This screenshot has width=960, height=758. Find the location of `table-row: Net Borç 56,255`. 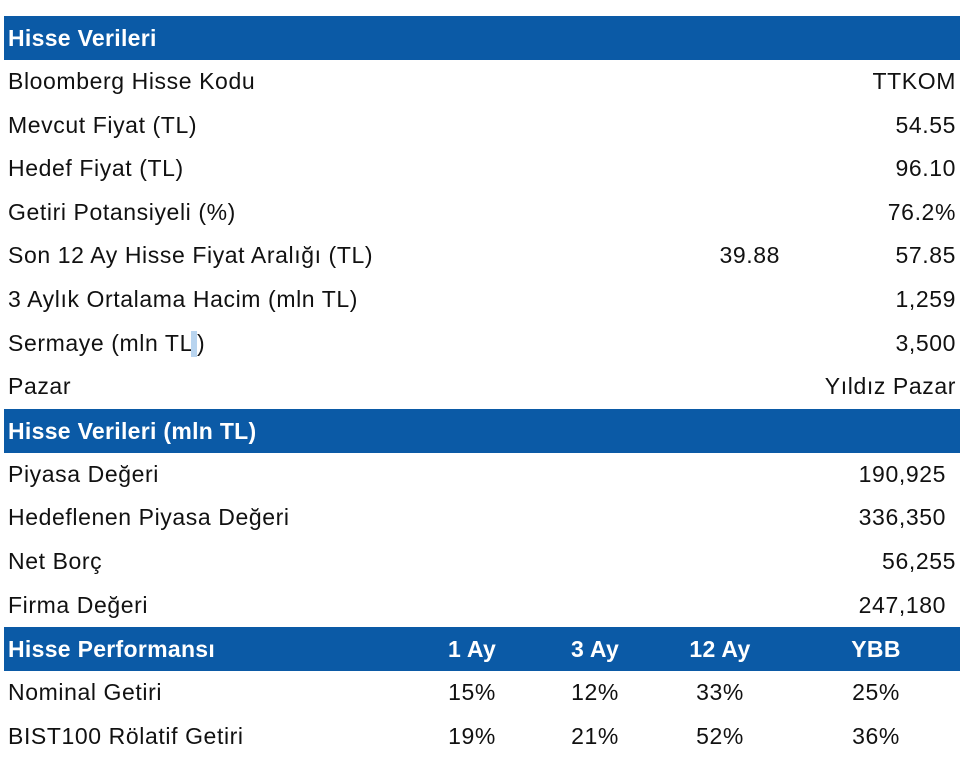

table-row: Net Borç 56,255 is located at coordinates (482, 562).